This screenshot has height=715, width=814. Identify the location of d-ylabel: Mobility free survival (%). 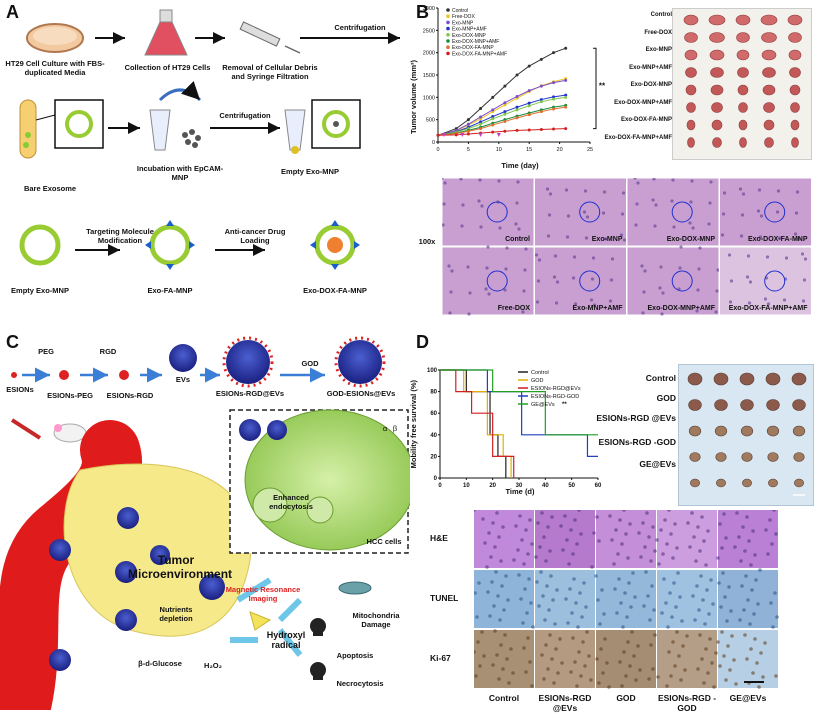
(413, 424).